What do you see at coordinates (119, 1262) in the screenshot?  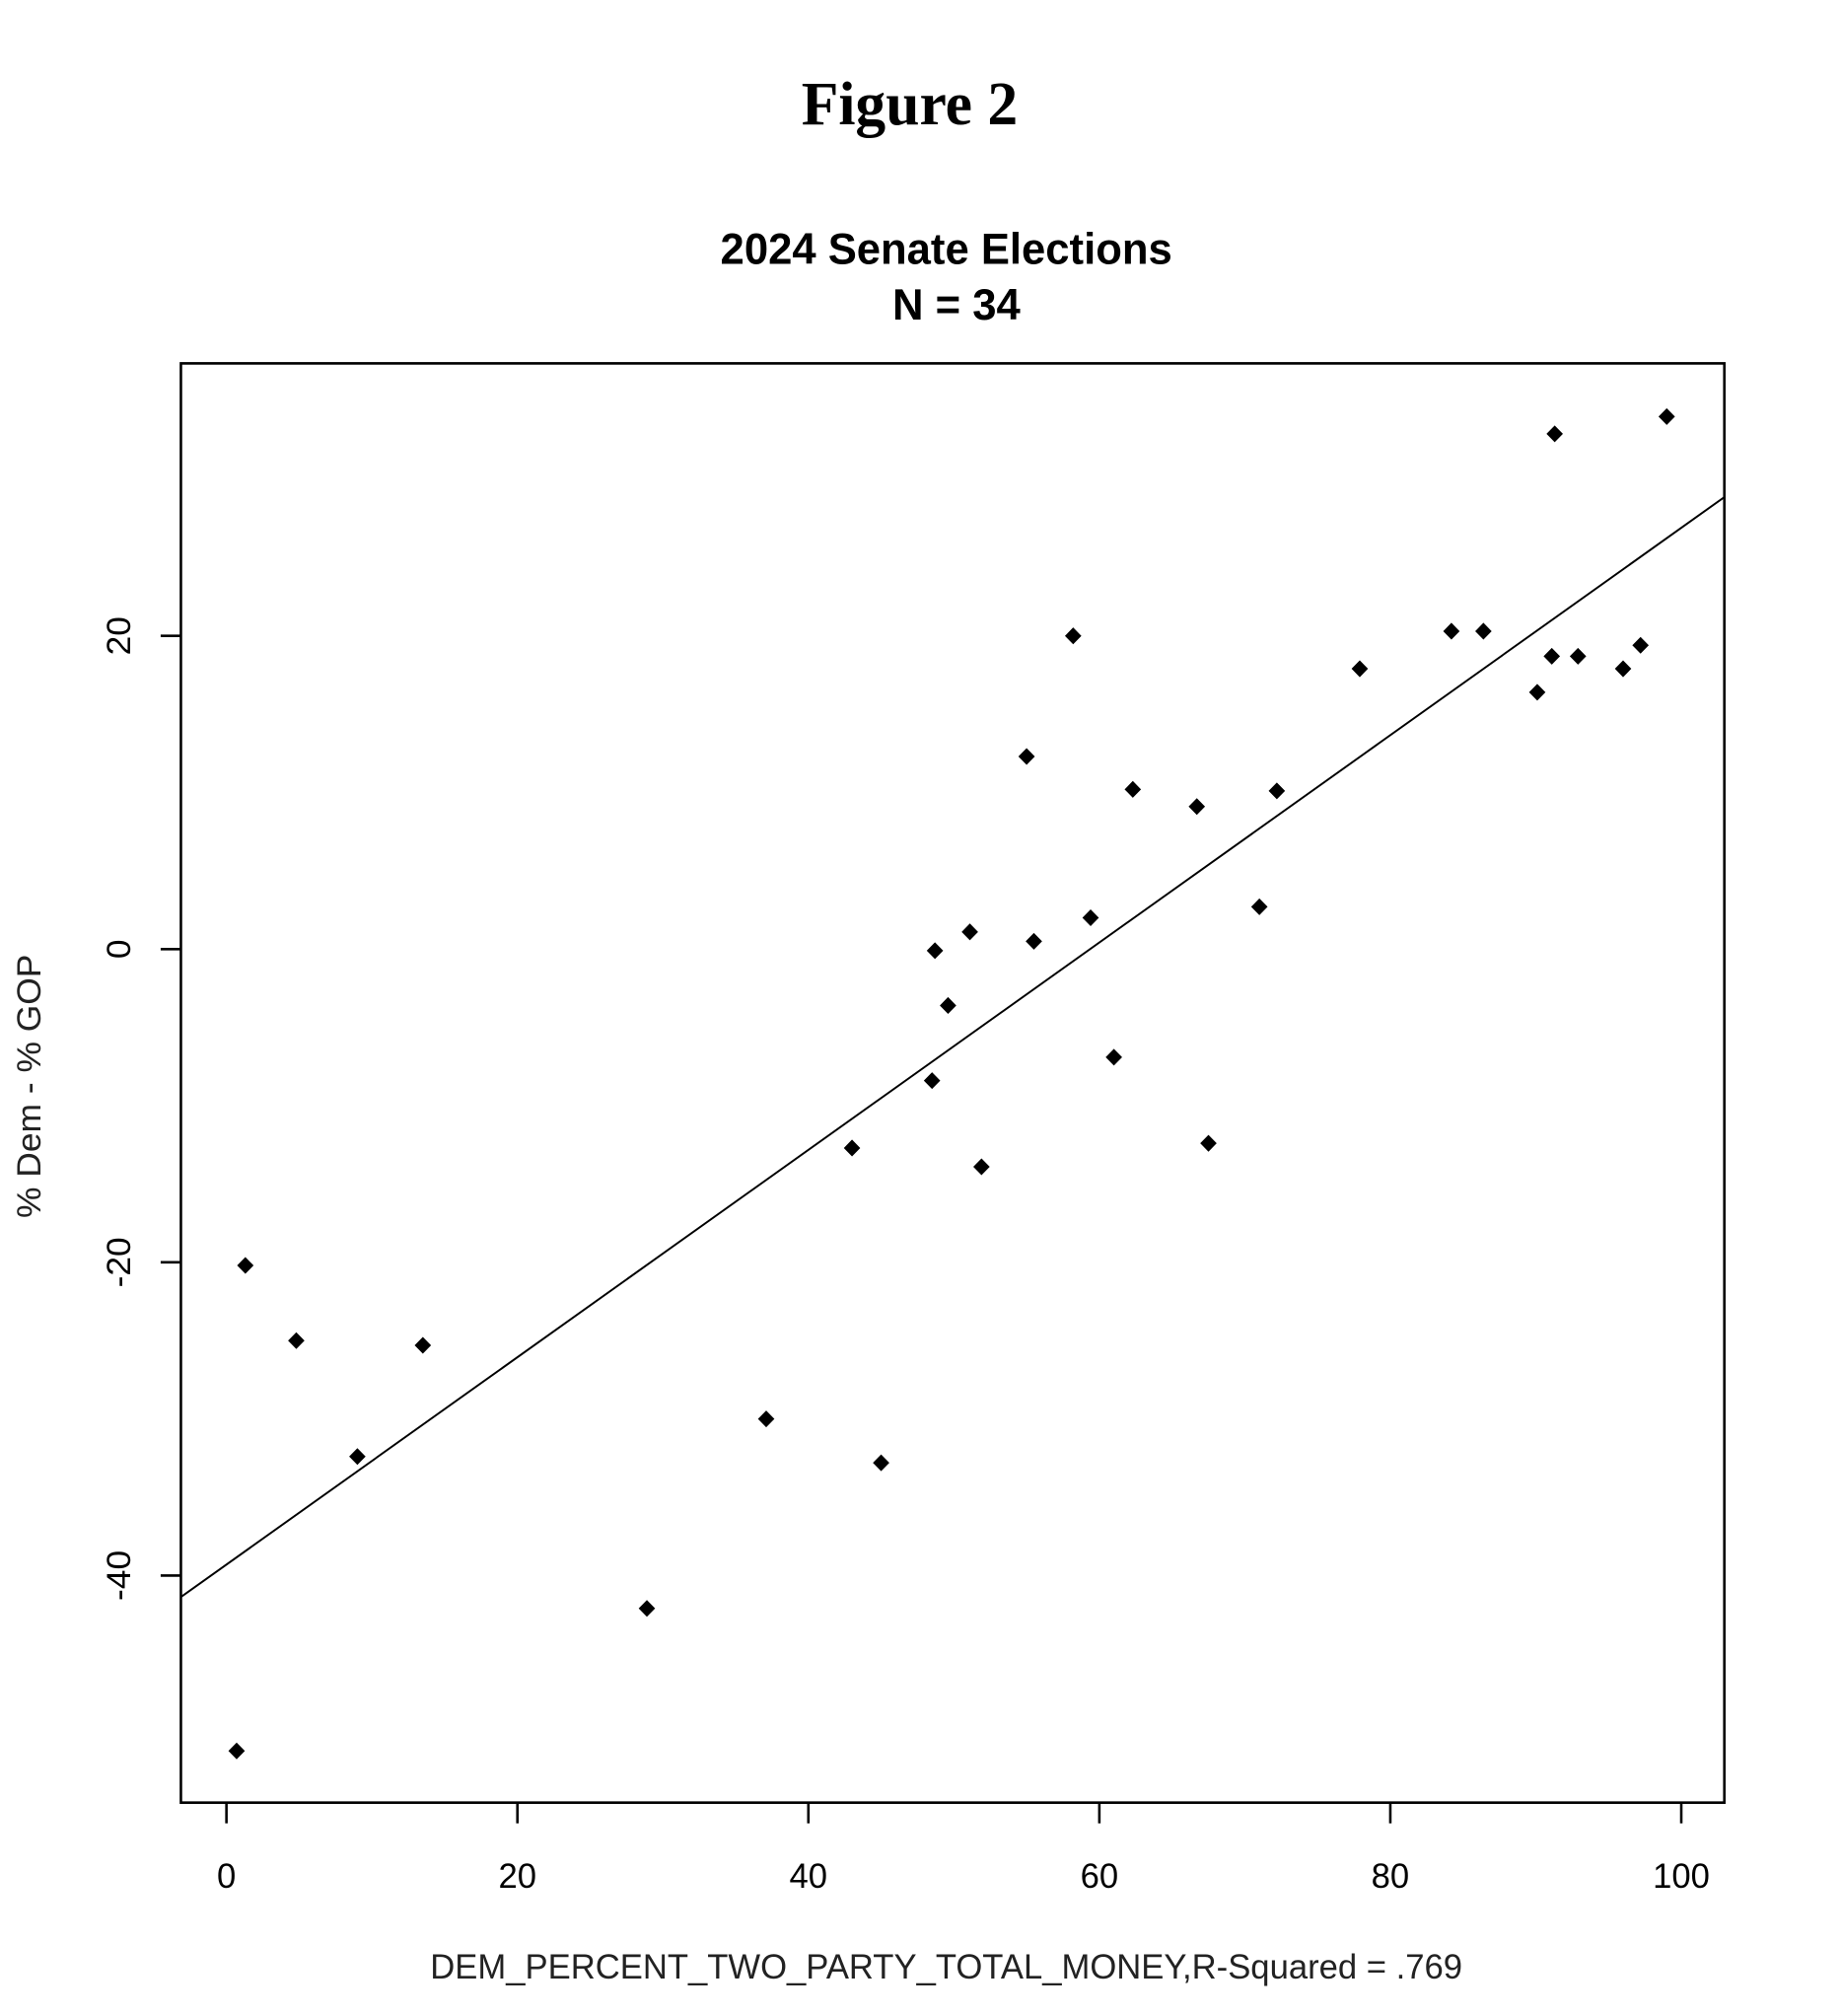 I see `y-tick-label: -20` at bounding box center [119, 1262].